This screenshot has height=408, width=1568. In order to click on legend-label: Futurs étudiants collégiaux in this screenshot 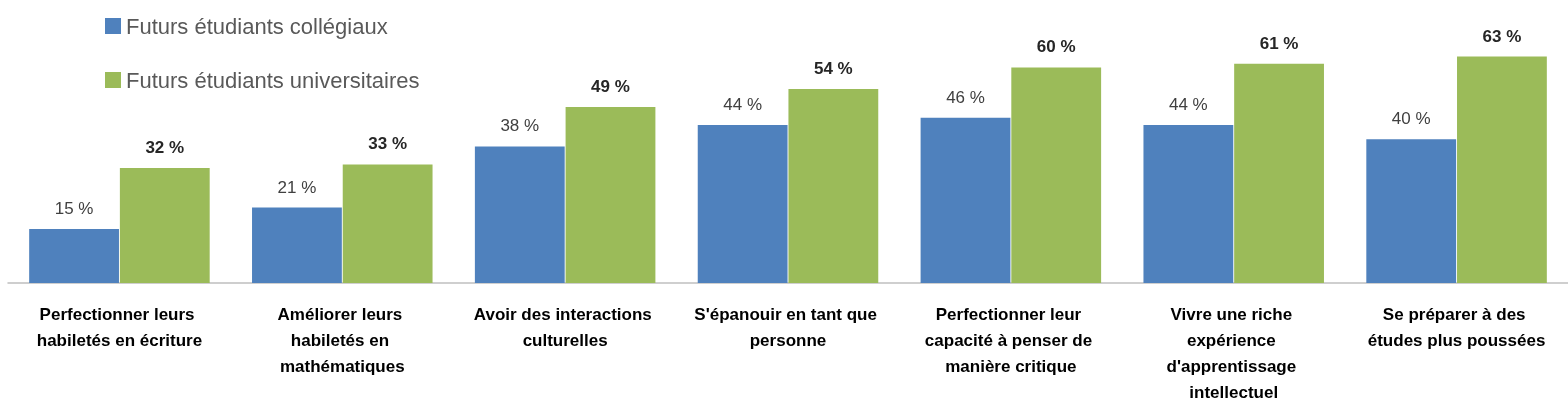, I will do `click(257, 26)`.